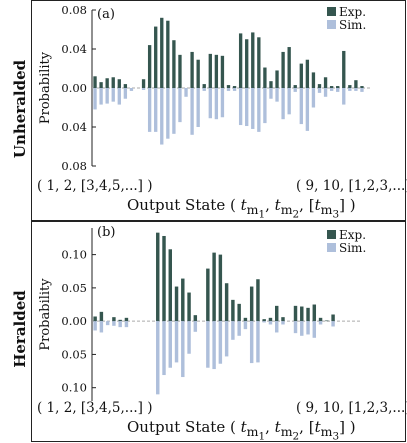  What do you see at coordinates (351, 408) in the screenshot?
I see `last-state-label-b: ( 9, 10, [1,2,3,...] )` at bounding box center [351, 408].